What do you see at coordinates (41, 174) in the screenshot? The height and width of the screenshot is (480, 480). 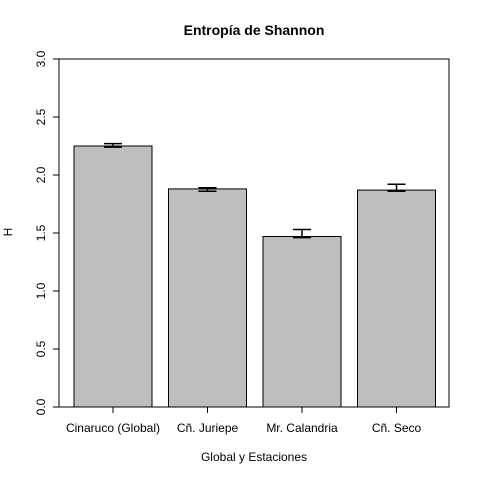 I see `y-tick-label: 2.0` at bounding box center [41, 174].